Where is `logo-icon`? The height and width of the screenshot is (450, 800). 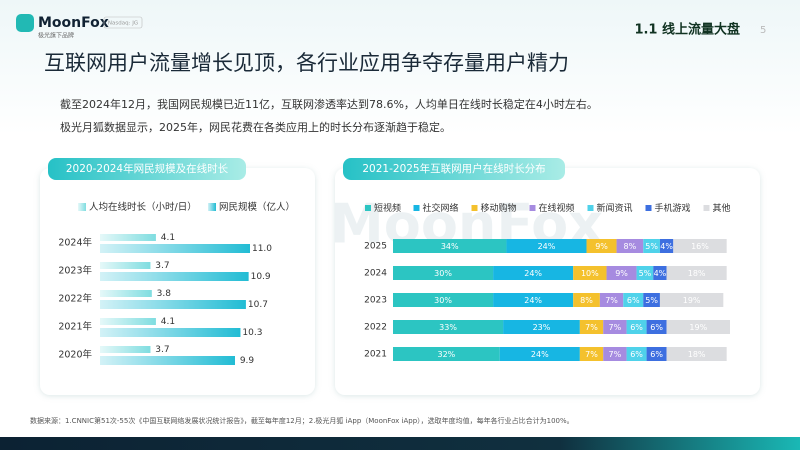
logo-icon is located at coordinates (25, 23).